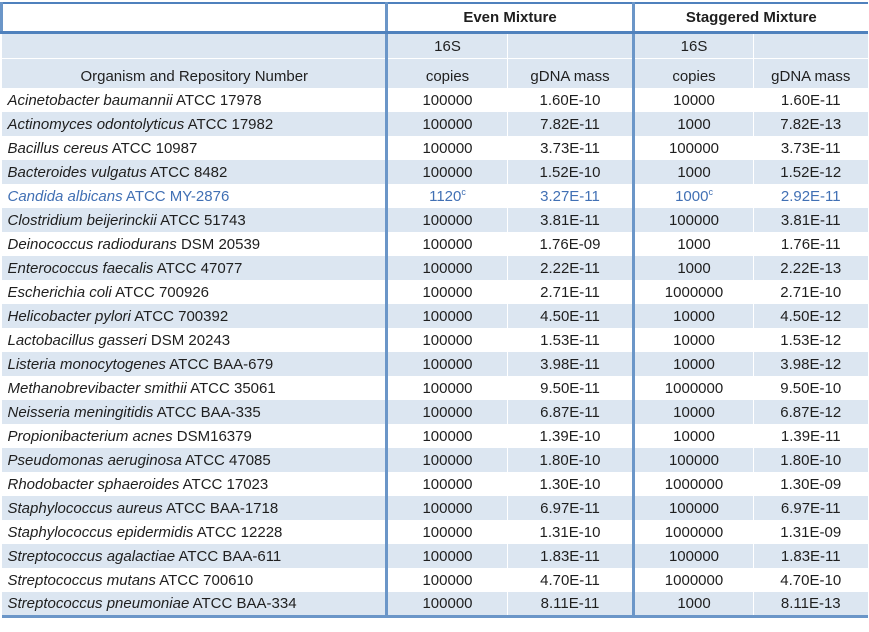 This screenshot has height=632, width=869. I want to click on even-gdna-mass-value: 3.98E-11, so click(570, 364).